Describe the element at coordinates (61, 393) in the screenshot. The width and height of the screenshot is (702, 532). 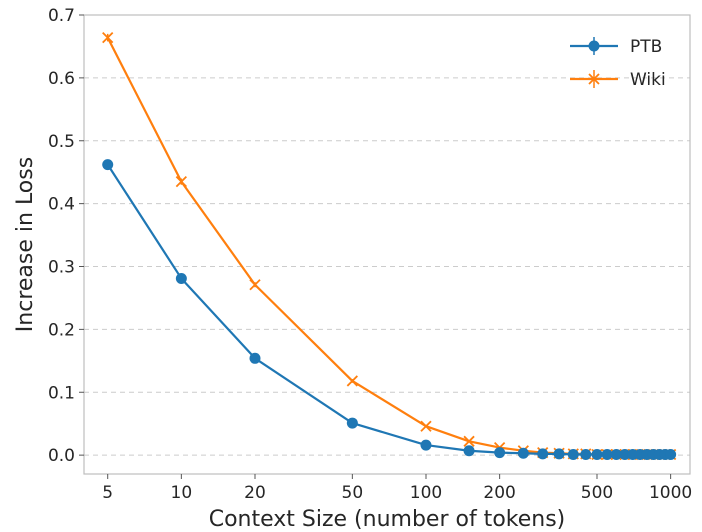
I see `y-tick-label: 0.1` at that location.